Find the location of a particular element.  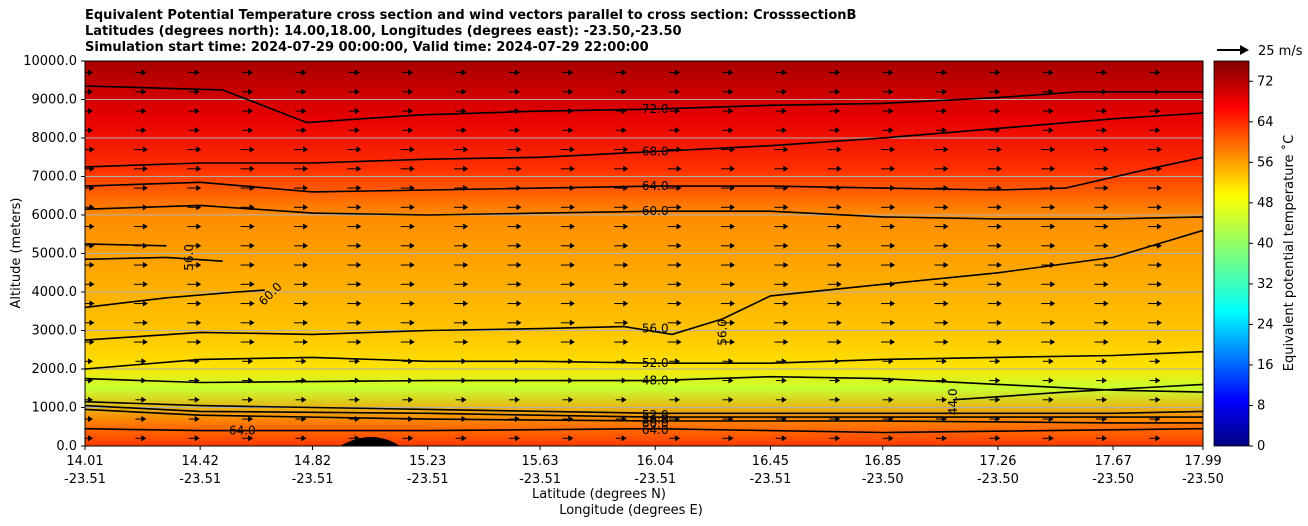

y-tick-label: 0.0 is located at coordinates (66, 446).